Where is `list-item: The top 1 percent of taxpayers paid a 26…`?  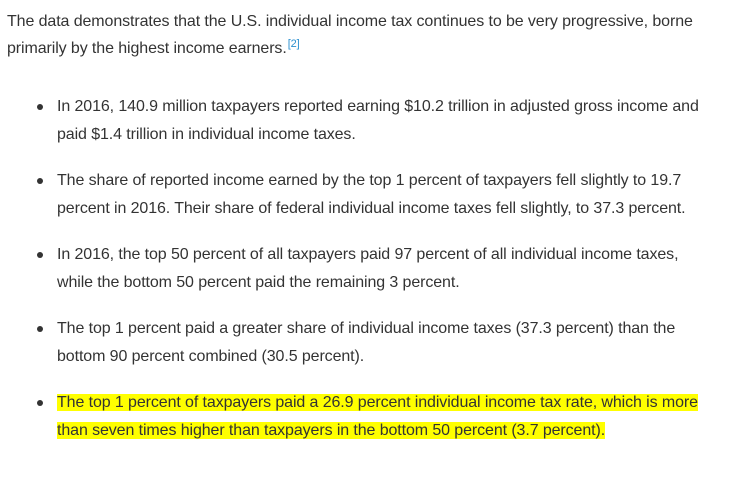 list-item: The top 1 percent of taxpayers paid a 26… is located at coordinates (358, 416).